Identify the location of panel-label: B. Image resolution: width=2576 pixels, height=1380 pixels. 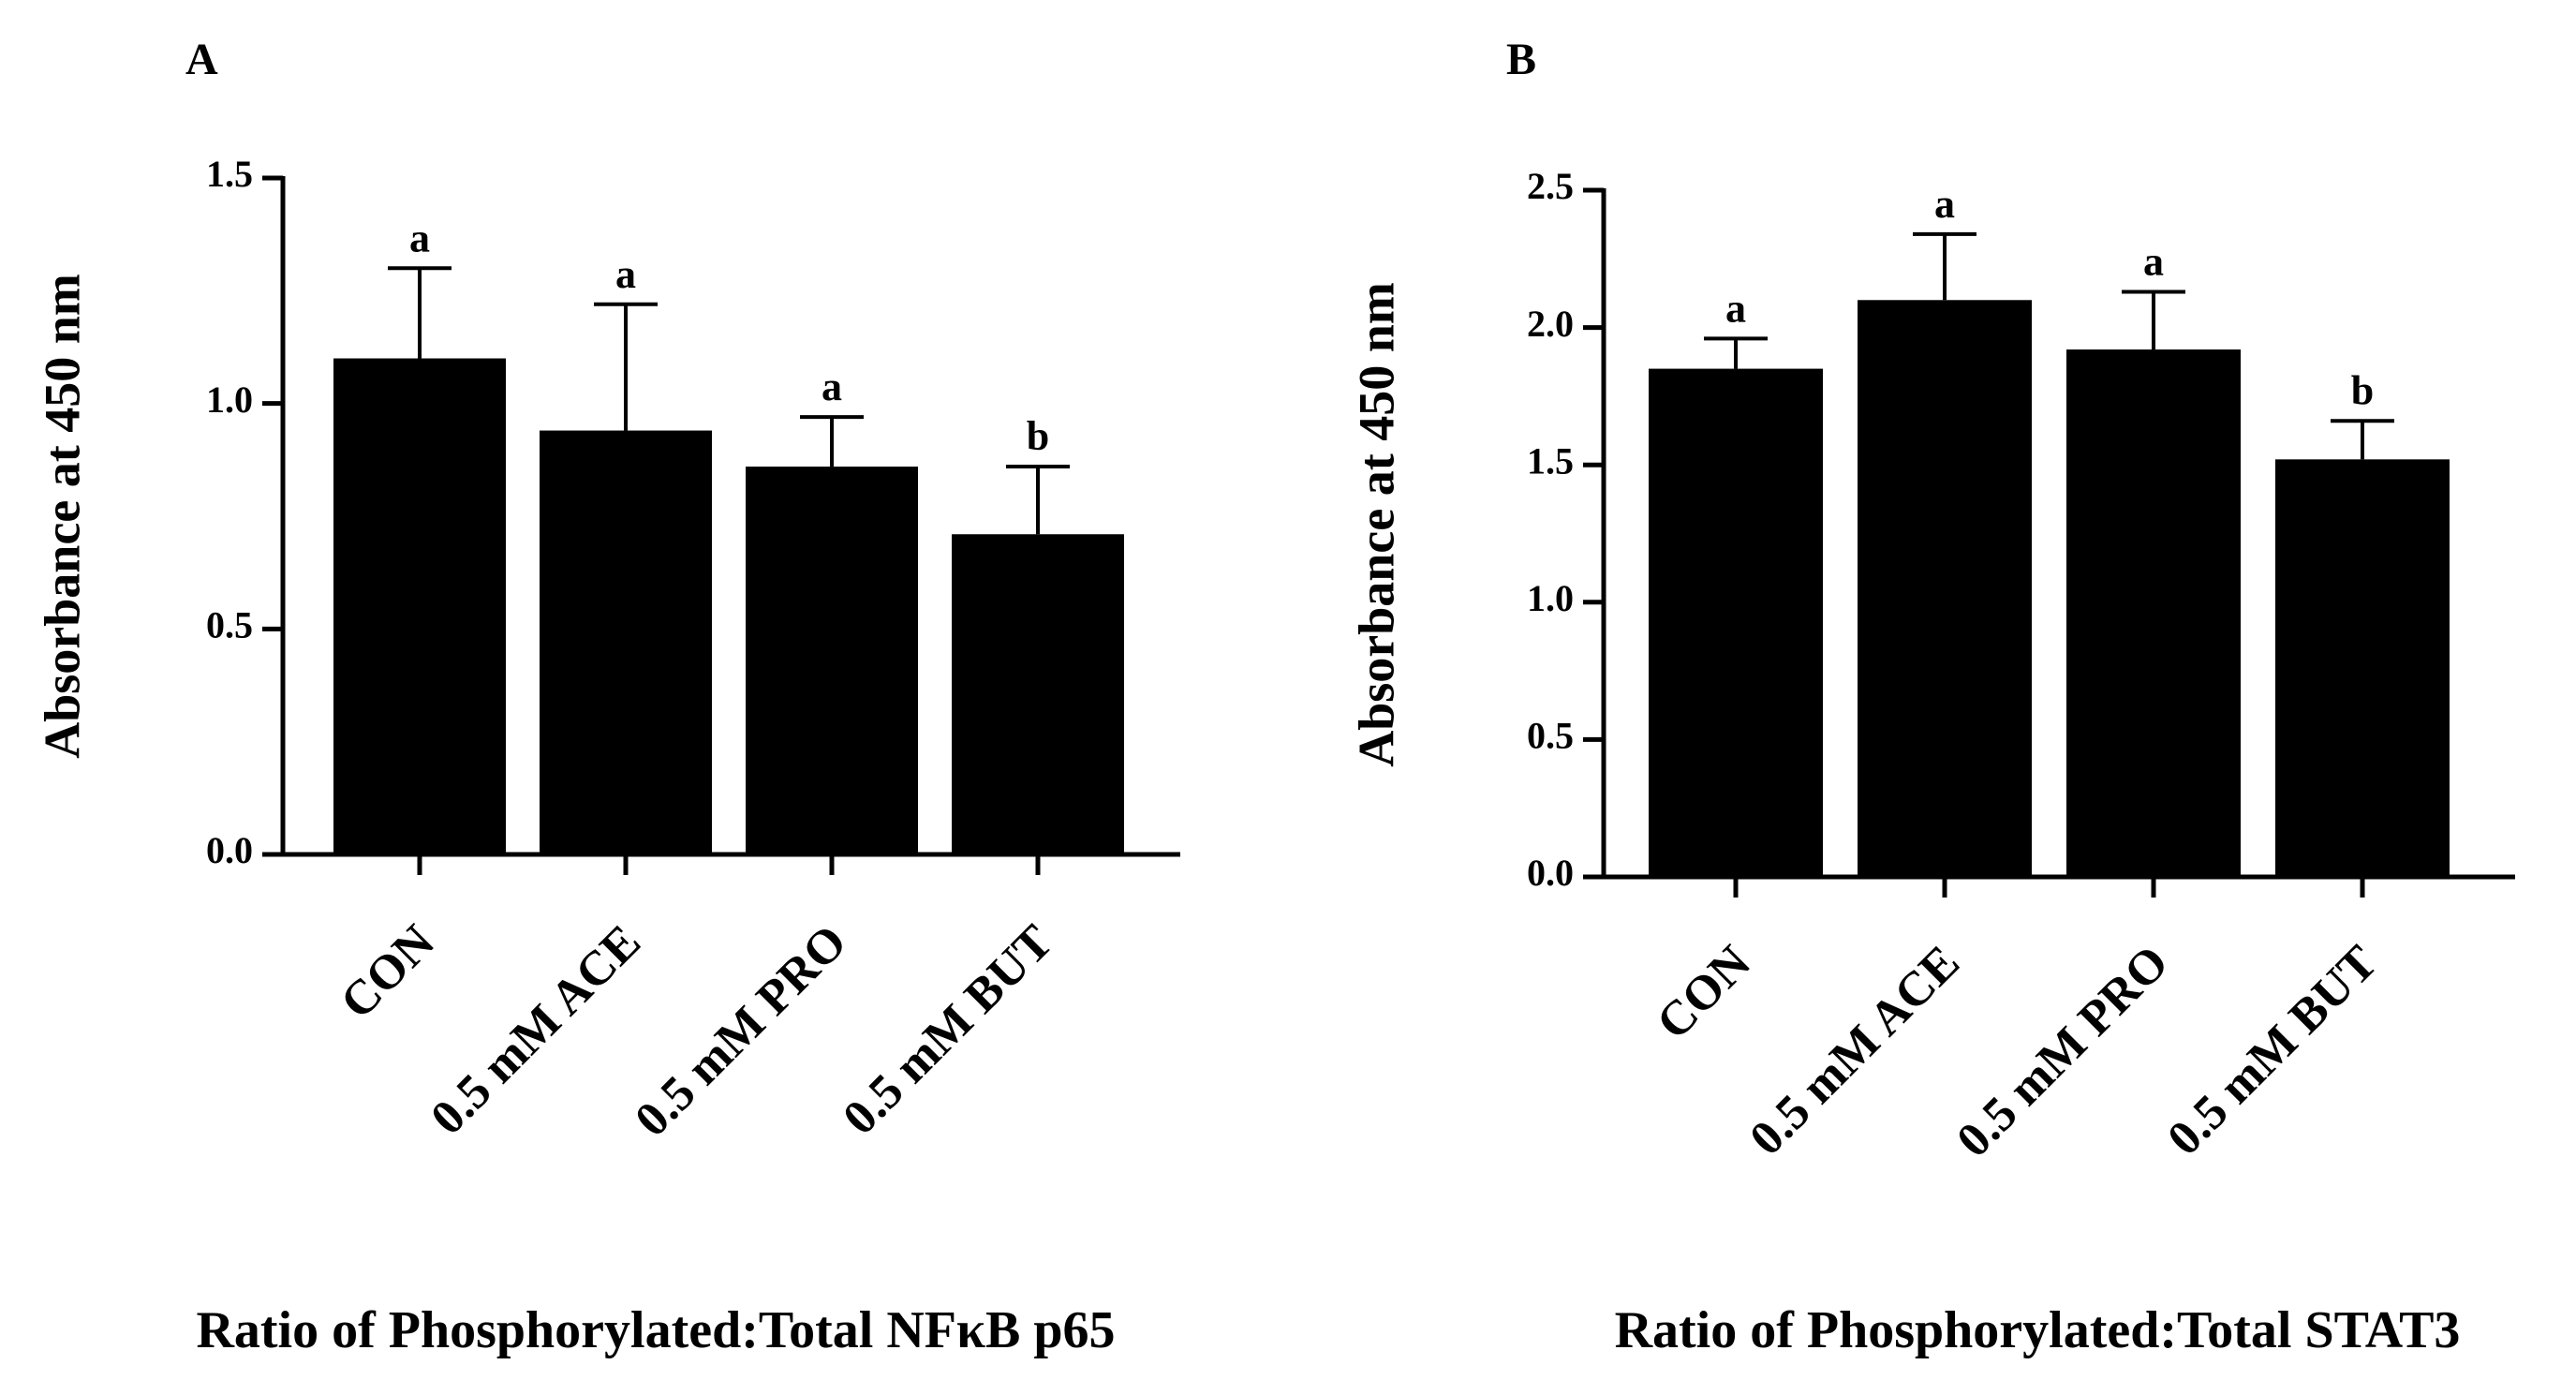
(1521, 59).